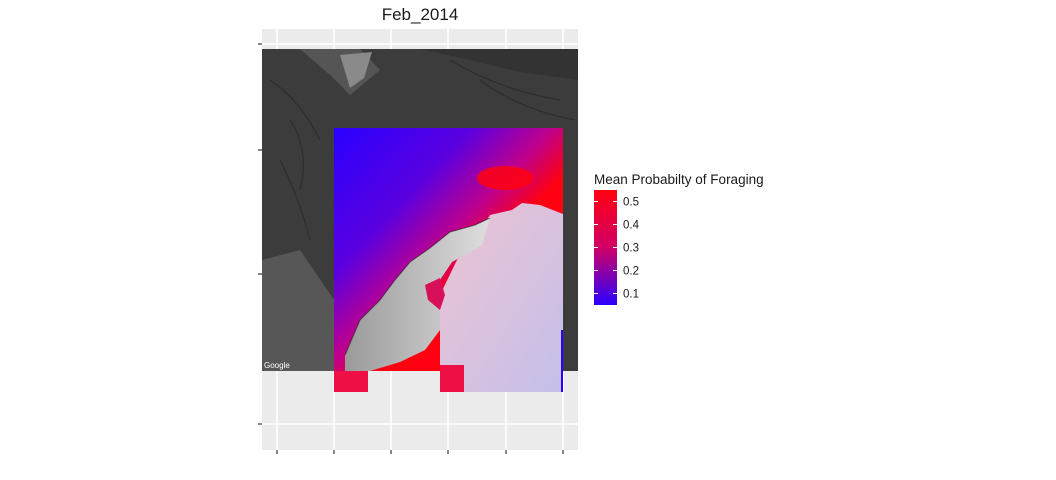 The height and width of the screenshot is (480, 1056). Describe the element at coordinates (631, 272) in the screenshot. I see `legend-tick-label: 0.2` at that location.